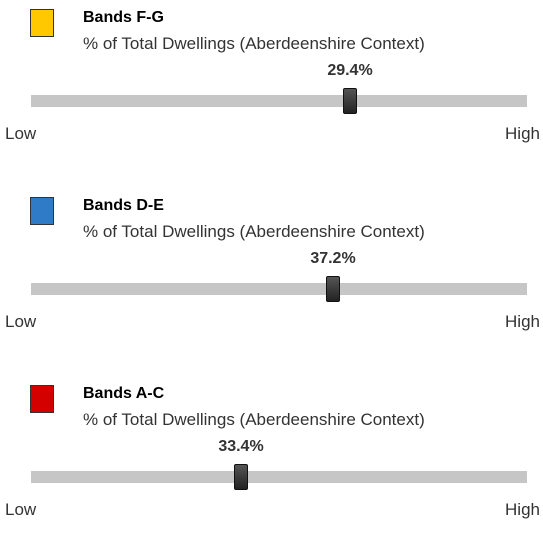 Image resolution: width=543 pixels, height=536 pixels. What do you see at coordinates (124, 393) in the screenshot?
I see `title: Bands A-C` at bounding box center [124, 393].